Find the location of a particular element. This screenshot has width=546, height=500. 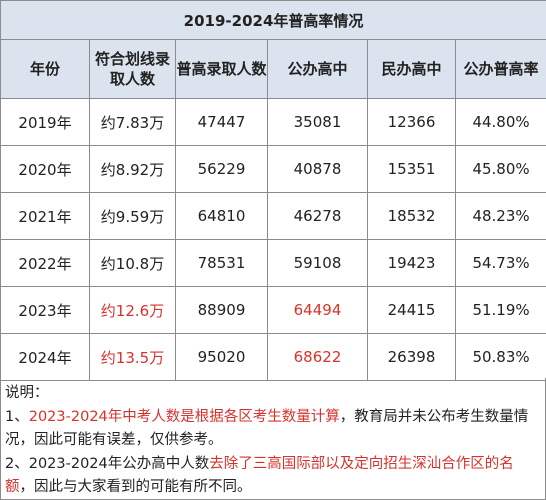

header-eligible: 符合划线录取人数 is located at coordinates (132, 69).